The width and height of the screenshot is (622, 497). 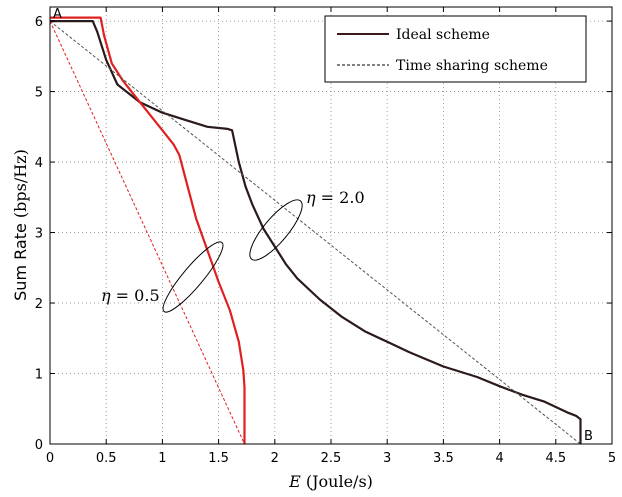 I want to click on x-axis-label: E (Joule/s), so click(x=330, y=481).